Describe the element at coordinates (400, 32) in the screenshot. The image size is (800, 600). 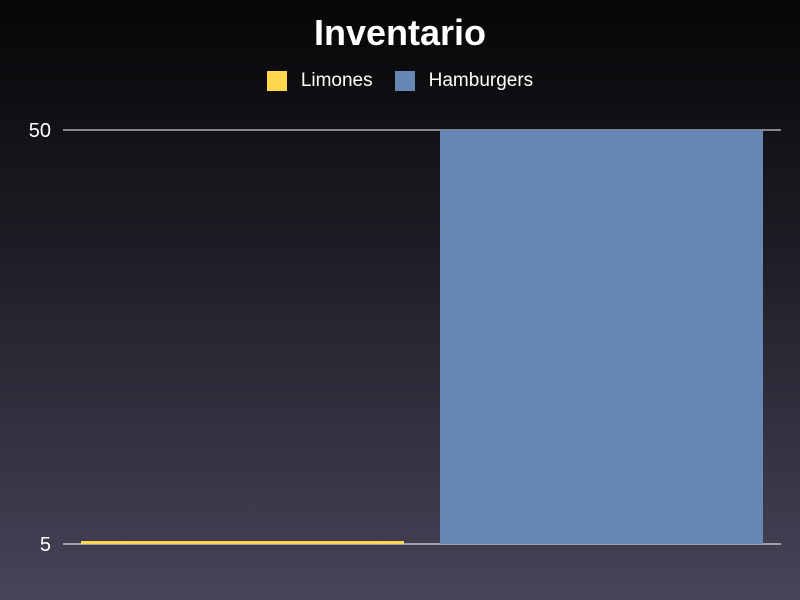
I see `chart-title: Inventario` at that location.